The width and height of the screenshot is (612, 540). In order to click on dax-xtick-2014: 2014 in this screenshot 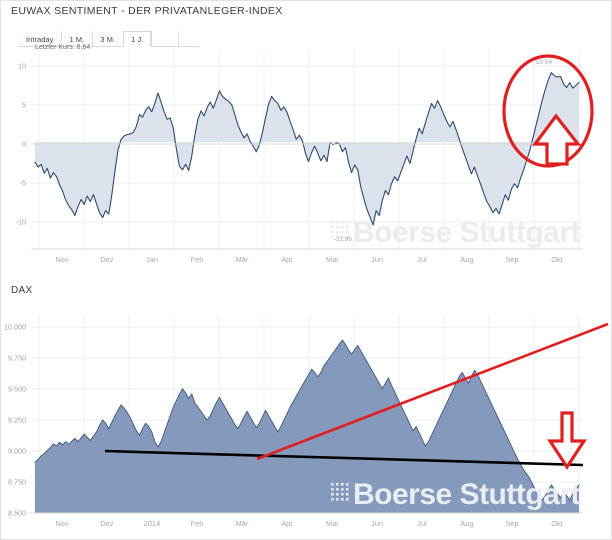, I will do `click(152, 523)`.